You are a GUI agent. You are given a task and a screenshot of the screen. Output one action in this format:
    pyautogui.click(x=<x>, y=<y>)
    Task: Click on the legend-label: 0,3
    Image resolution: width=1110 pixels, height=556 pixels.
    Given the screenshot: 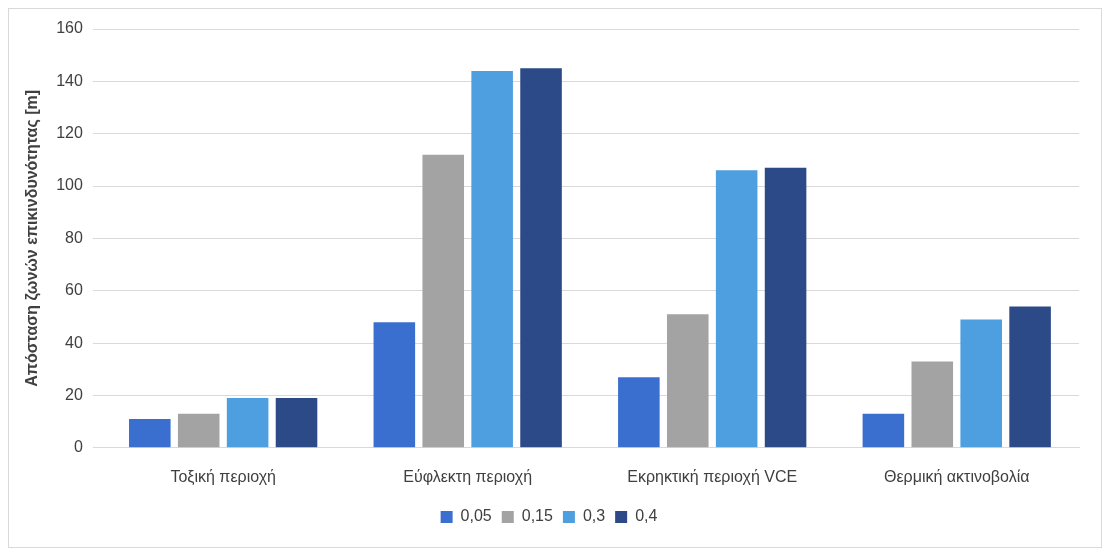 What is the action you would take?
    pyautogui.click(x=594, y=516)
    